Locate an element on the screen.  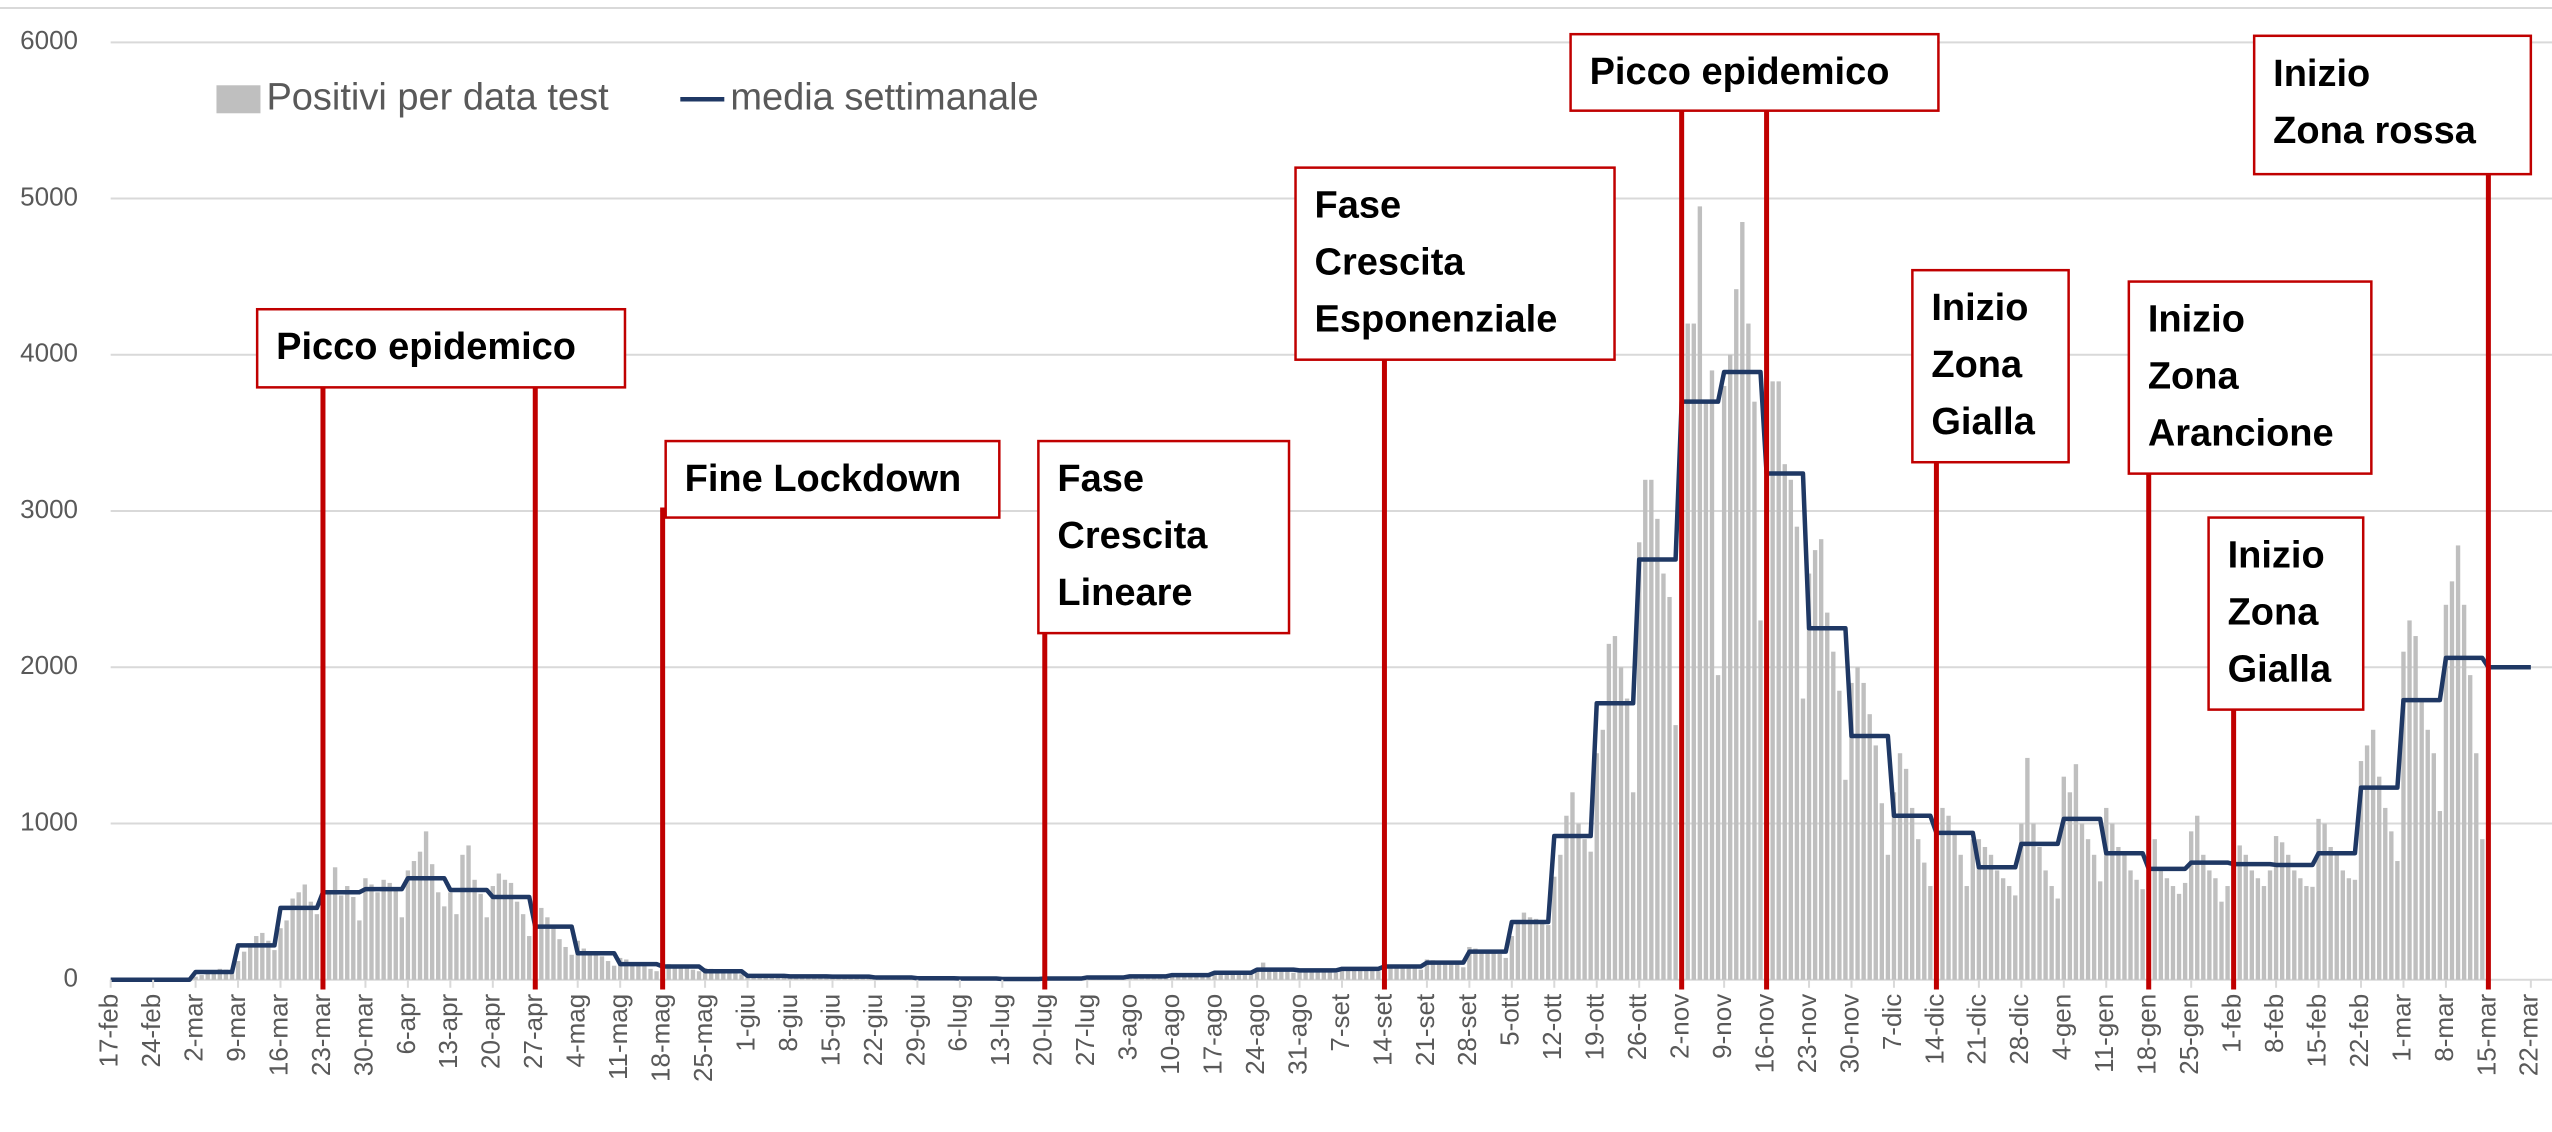
x-tick-label: 24-ago is located at coordinates (1255, 1034).